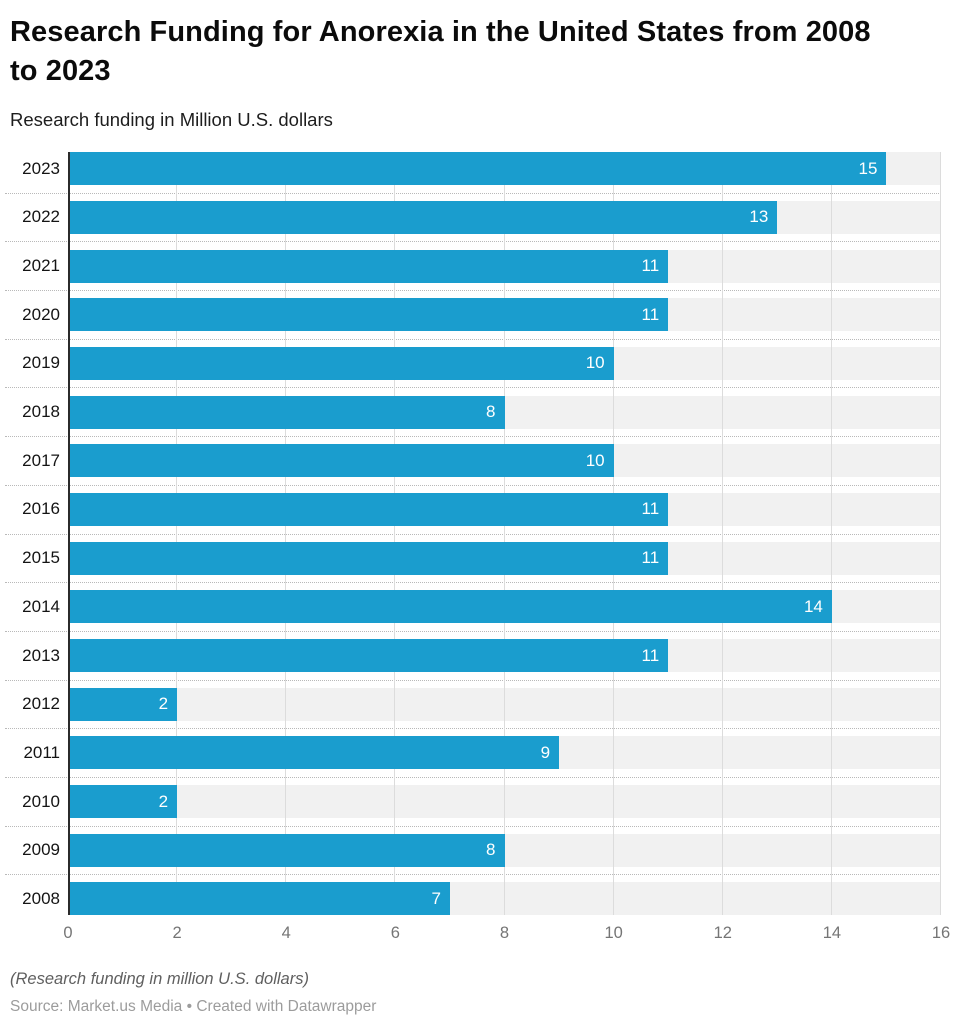 The image size is (956, 1024). I want to click on bar-row: 2017 10, so click(473, 465).